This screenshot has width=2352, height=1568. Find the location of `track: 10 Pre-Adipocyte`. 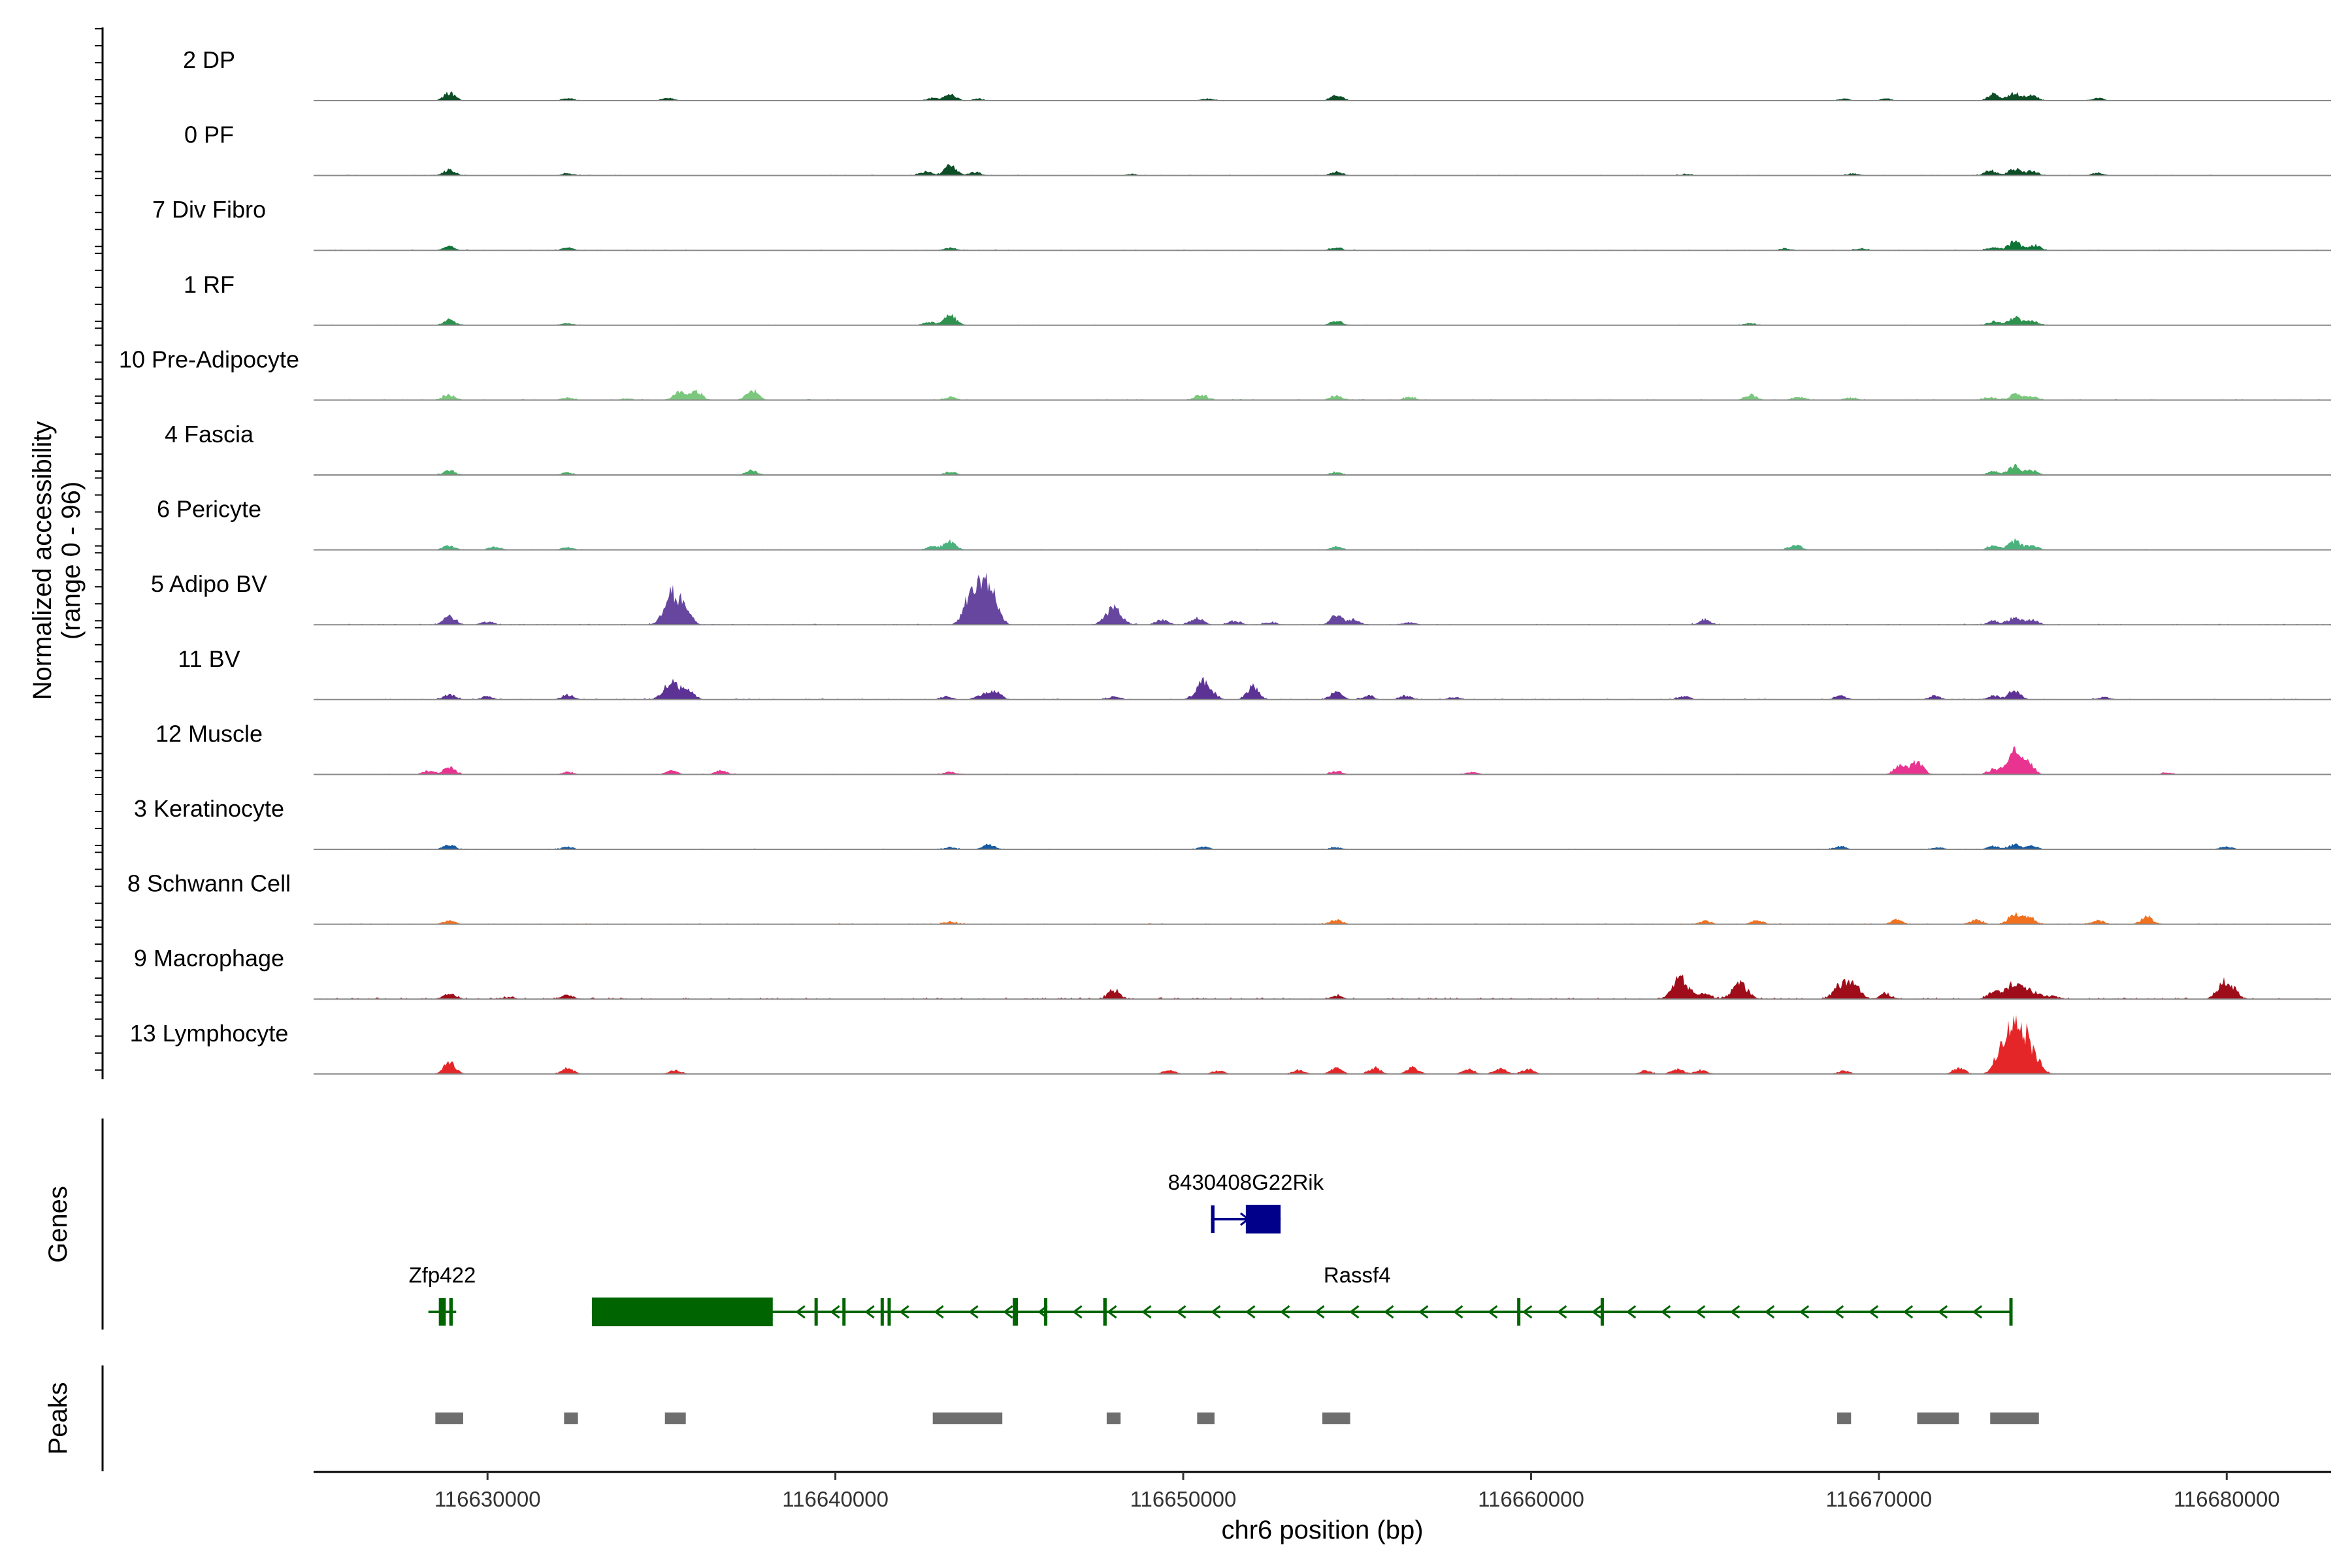

track: 10 Pre-Adipocyte is located at coordinates (1225, 373).